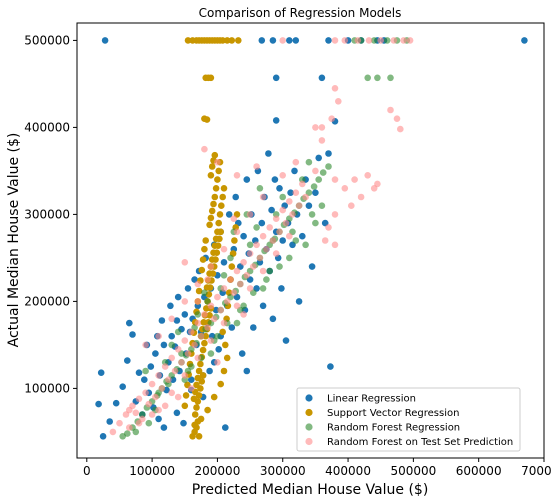 This screenshot has width=551, height=503. What do you see at coordinates (393, 428) in the screenshot?
I see `legend-label: Random Forest Regression` at bounding box center [393, 428].